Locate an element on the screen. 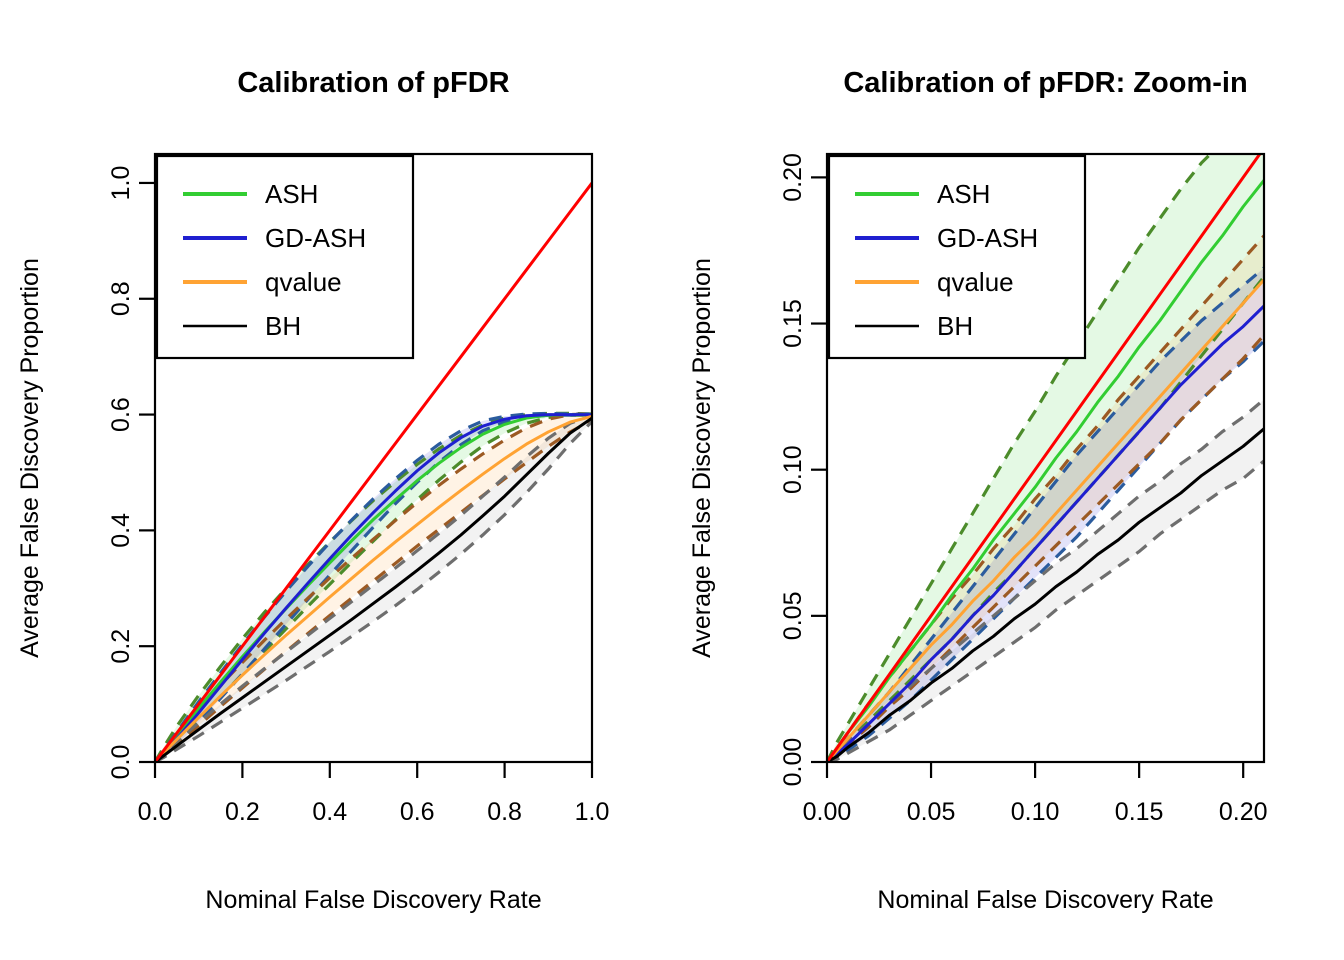 The height and width of the screenshot is (960, 1344). x-tick-label: 0.05 is located at coordinates (931, 812).